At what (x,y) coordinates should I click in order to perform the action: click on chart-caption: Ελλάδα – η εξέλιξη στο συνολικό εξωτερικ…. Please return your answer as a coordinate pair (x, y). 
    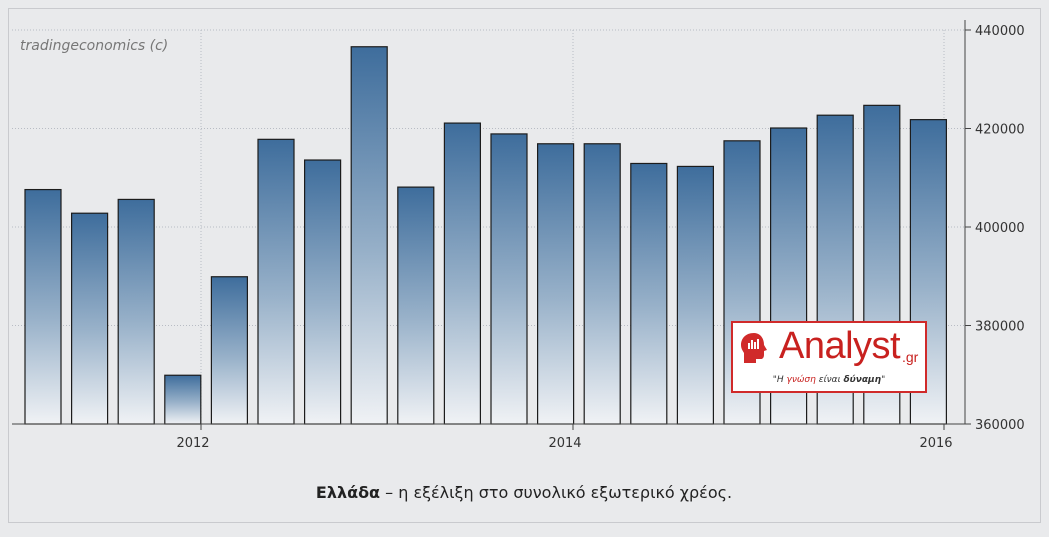
    Looking at the image, I should click on (524, 492).